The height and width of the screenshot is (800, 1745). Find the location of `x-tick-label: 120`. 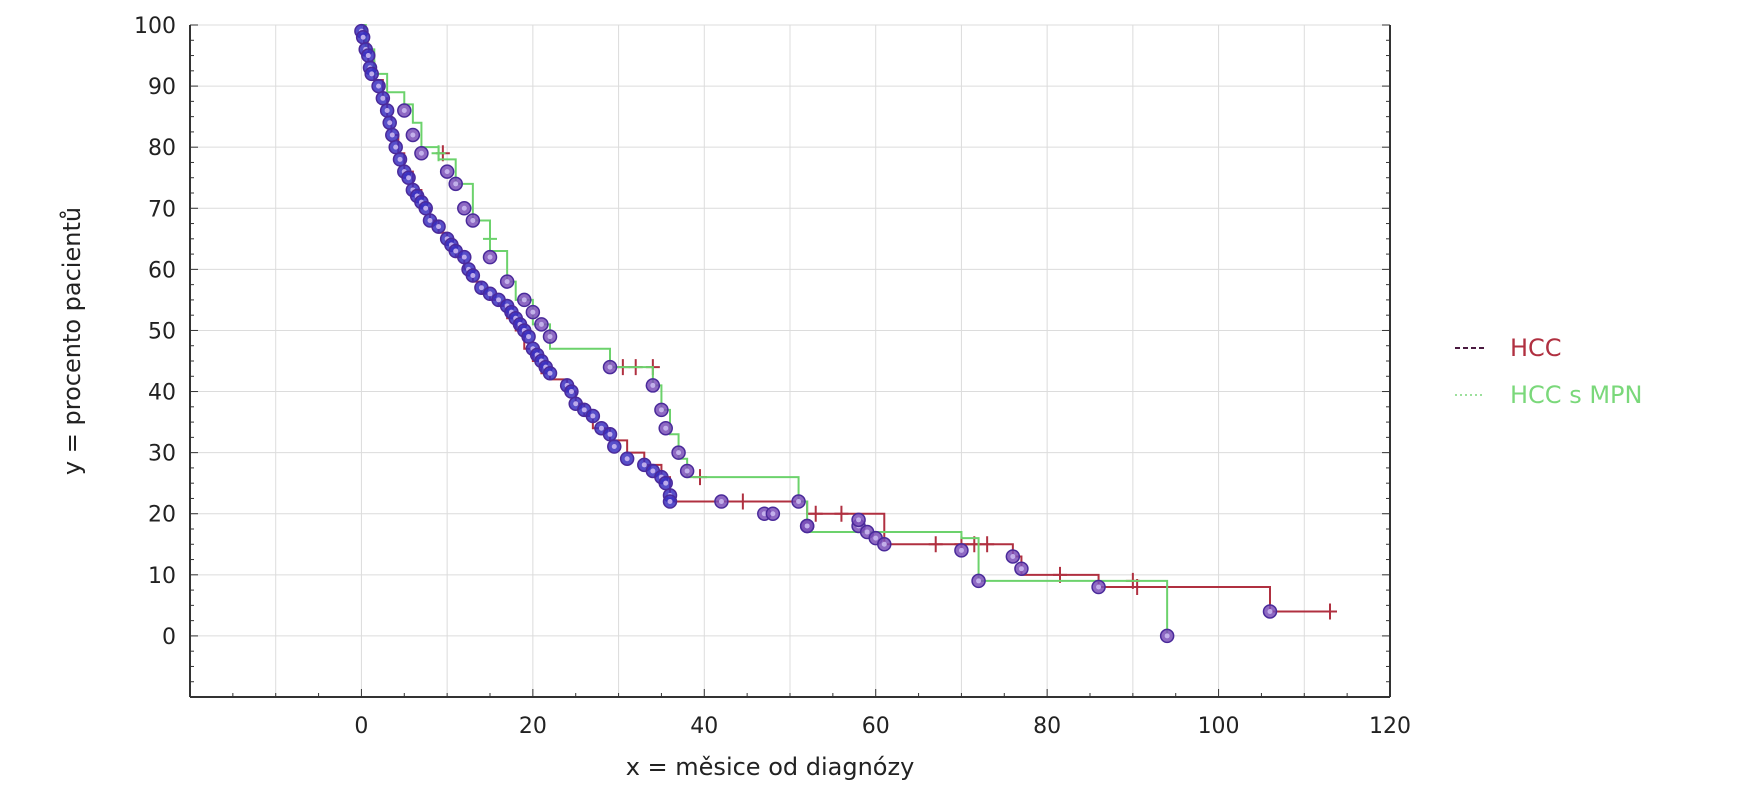

x-tick-label: 120 is located at coordinates (1390, 726).